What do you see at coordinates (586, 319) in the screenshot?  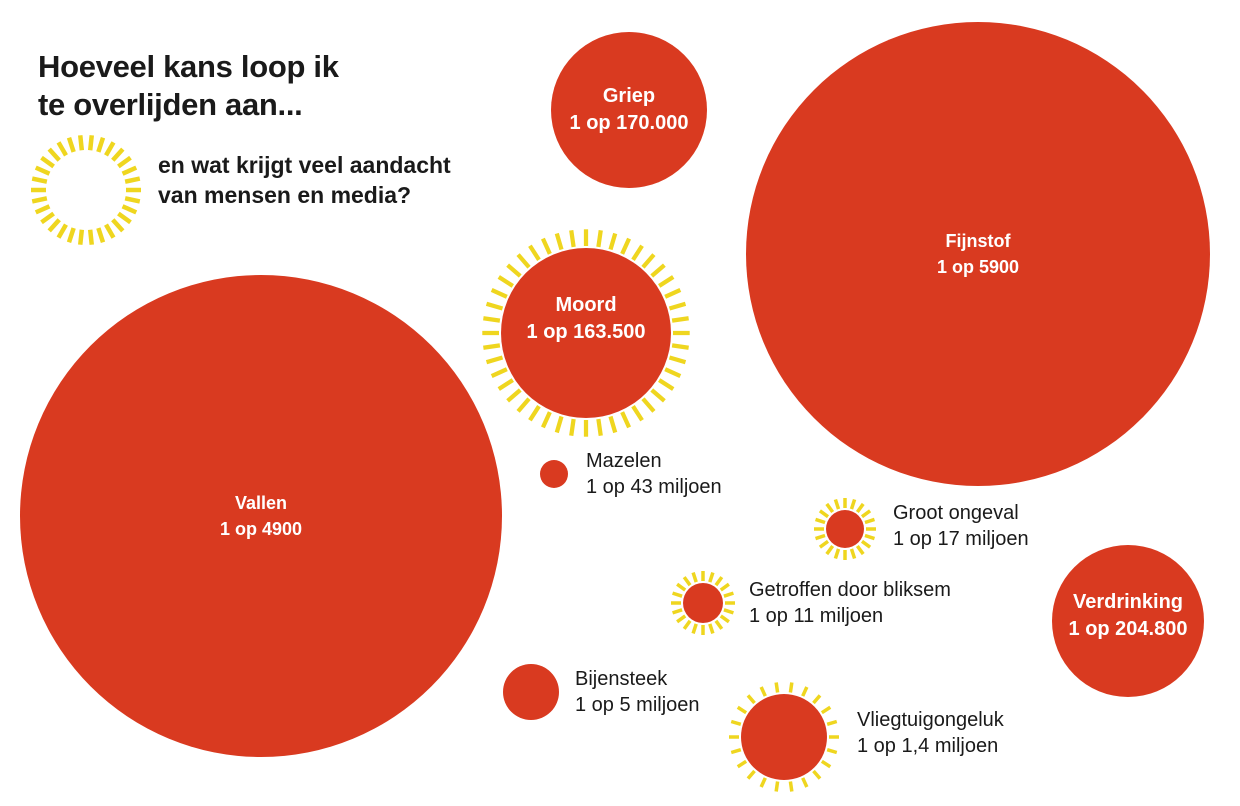 I see `bubble-label-moord: Moord 1 op 163.500` at bounding box center [586, 319].